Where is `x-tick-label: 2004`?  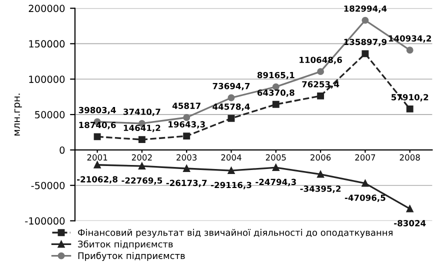
x-tick-label: 2004 is located at coordinates (231, 157).